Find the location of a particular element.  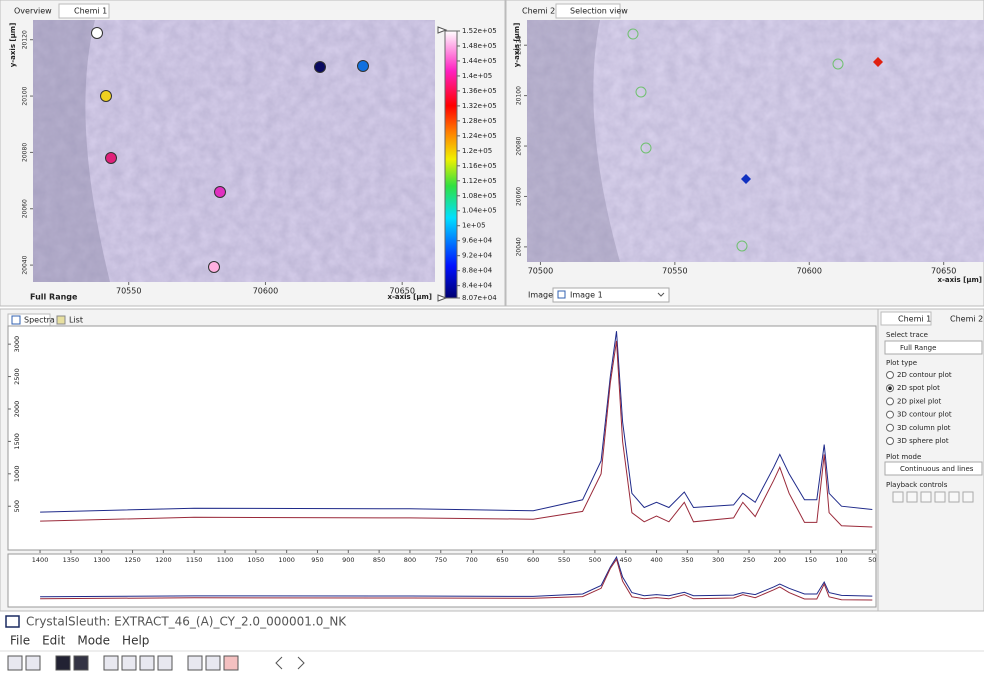

colorbar-label: 1.12e+05 is located at coordinates (479, 181).